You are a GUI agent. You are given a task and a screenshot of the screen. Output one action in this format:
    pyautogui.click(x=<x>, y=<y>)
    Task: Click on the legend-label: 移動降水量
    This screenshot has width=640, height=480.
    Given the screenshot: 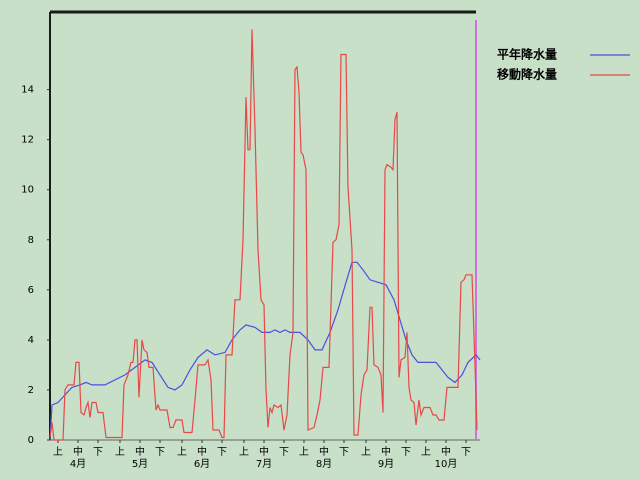 What is the action you would take?
    pyautogui.click(x=527, y=74)
    